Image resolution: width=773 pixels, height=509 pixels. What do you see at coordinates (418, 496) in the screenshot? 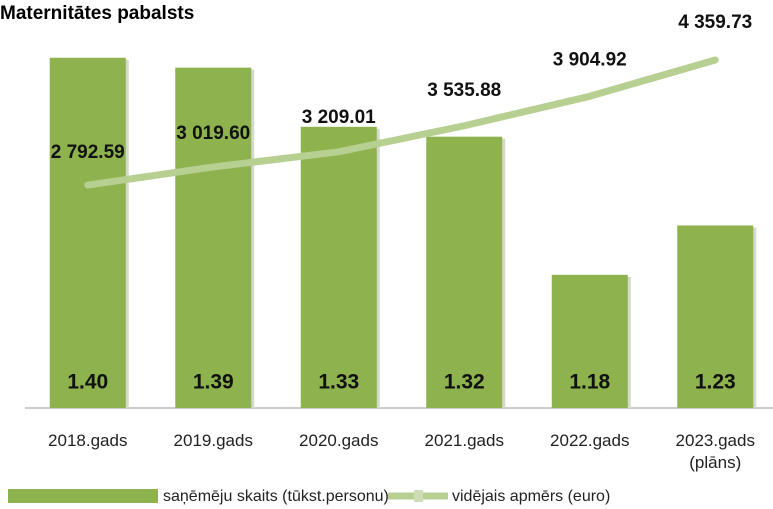
I see `legend-marker` at bounding box center [418, 496].